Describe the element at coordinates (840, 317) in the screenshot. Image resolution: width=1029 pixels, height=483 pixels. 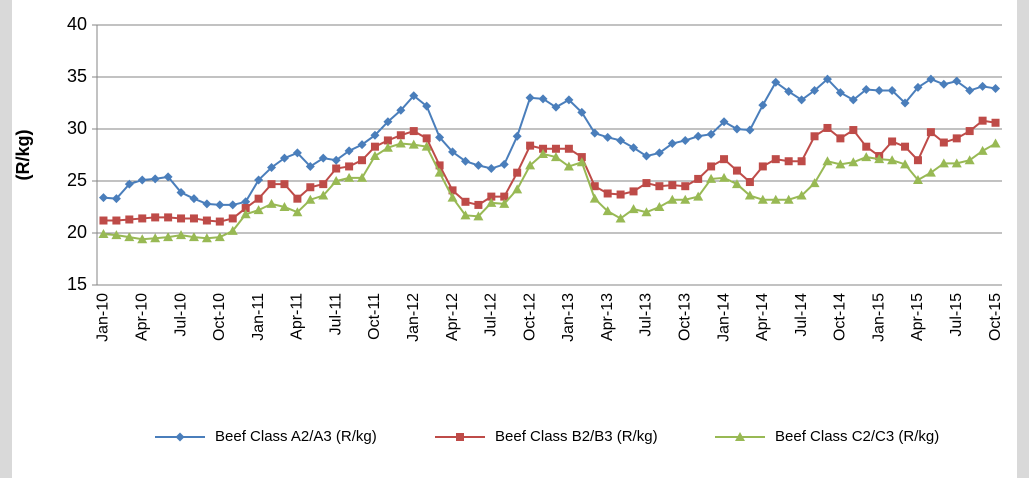
I see `x-tick-label: Oct-14` at that location.